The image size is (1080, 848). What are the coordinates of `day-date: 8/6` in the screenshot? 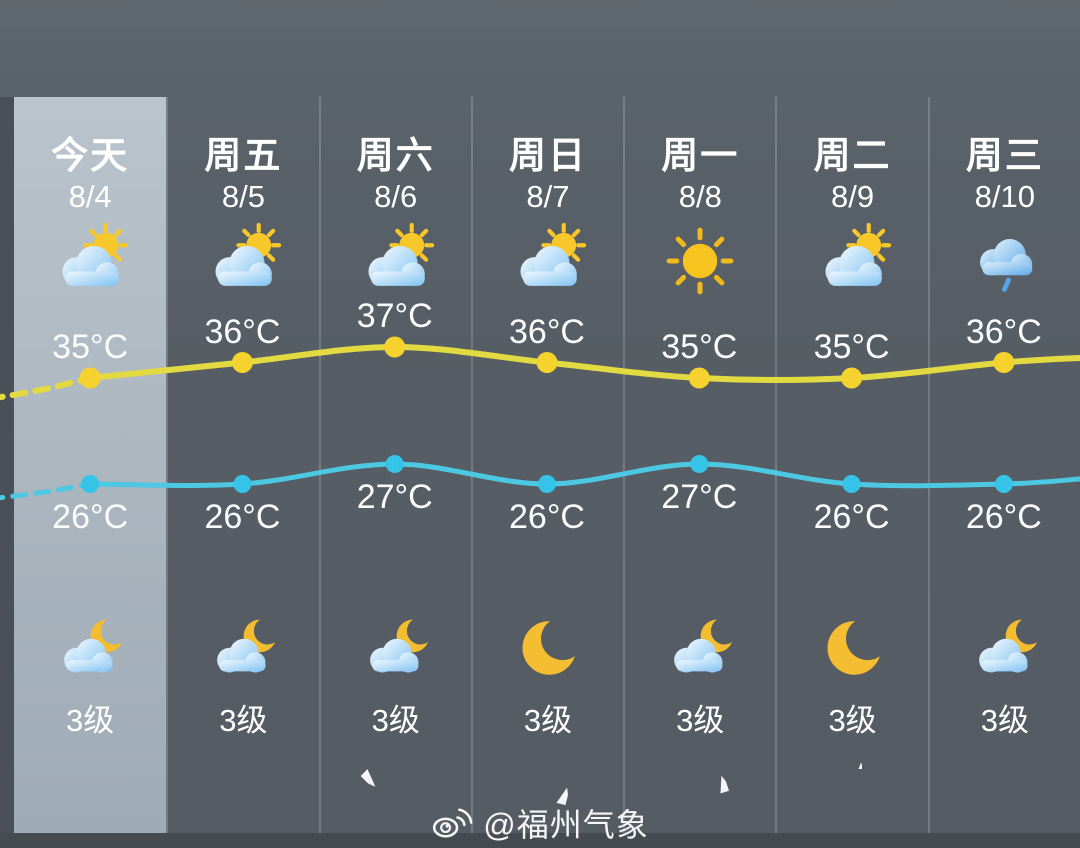 It's located at (396, 196).